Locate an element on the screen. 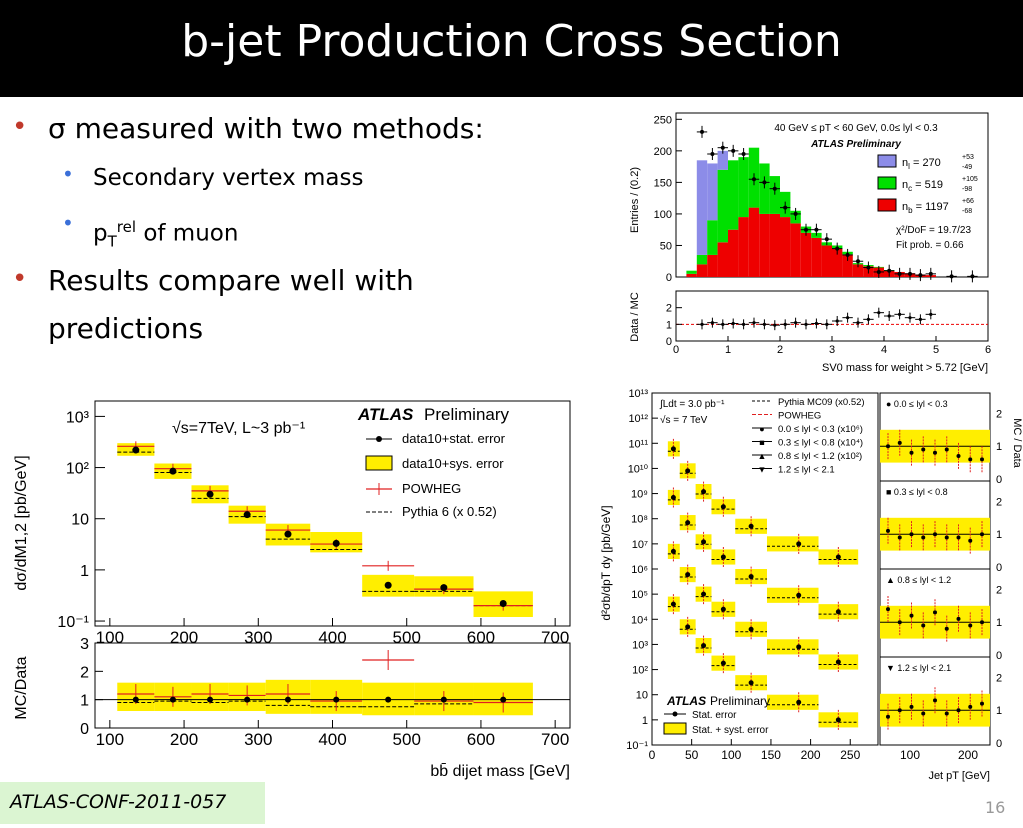  ratio-x-tick-label: 200 is located at coordinates (968, 755).